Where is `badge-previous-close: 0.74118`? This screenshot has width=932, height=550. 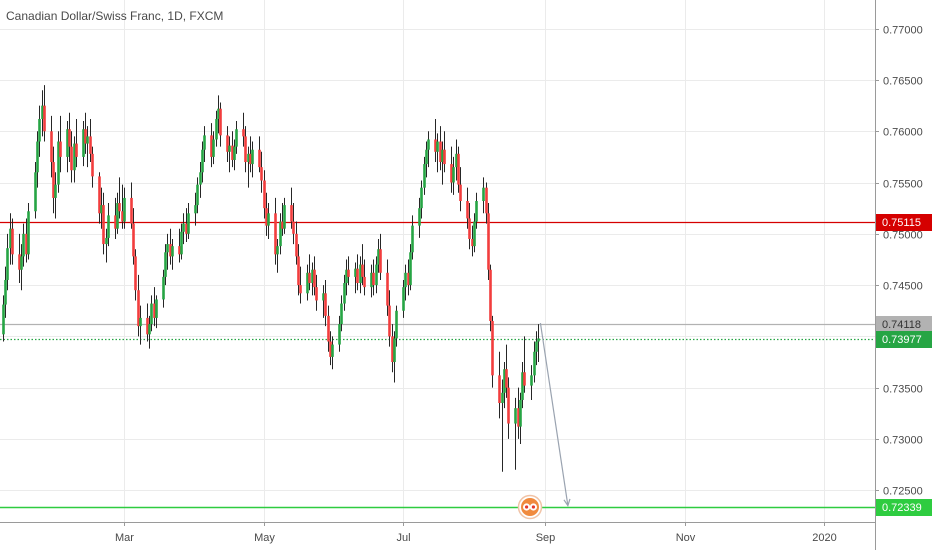
badge-previous-close: 0.74118 is located at coordinates (904, 324).